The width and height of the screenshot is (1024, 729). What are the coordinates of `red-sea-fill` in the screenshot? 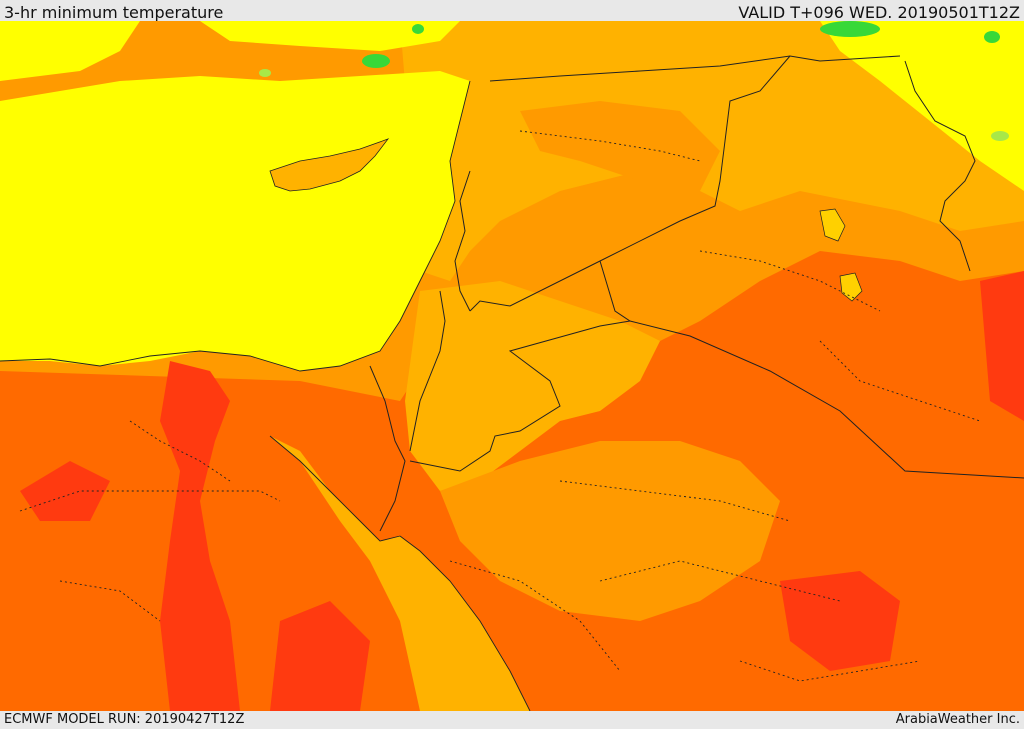 It's located at (400, 573).